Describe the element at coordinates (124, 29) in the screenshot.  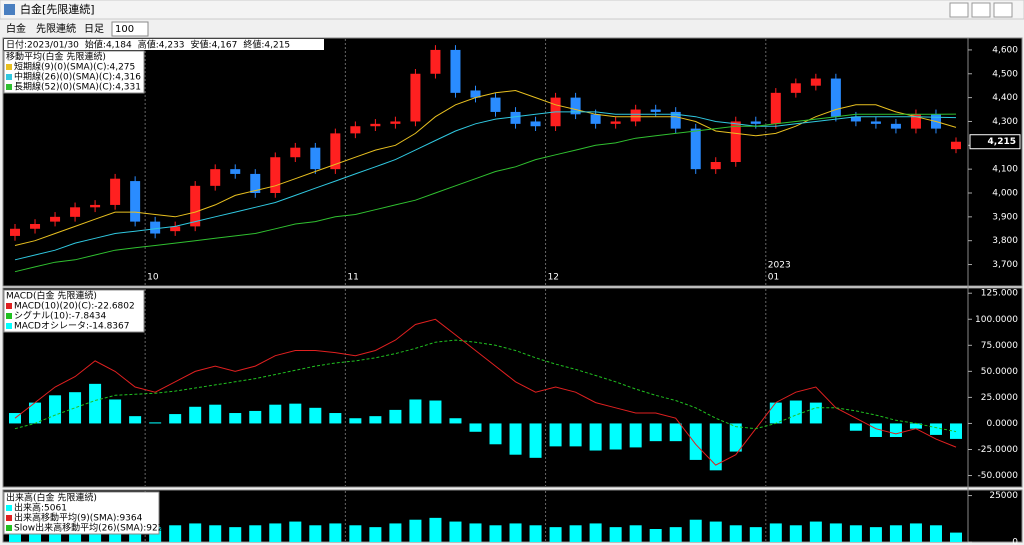
I see `count: 100` at that location.